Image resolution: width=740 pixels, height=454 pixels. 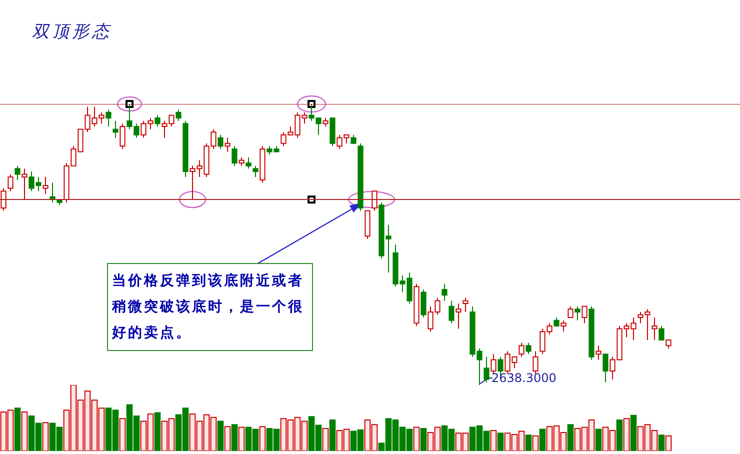 What do you see at coordinates (210, 307) in the screenshot?
I see `annotation: 当价格反弹到该底附近或者稍微突破该底时，是一个很好的卖点。` at bounding box center [210, 307].